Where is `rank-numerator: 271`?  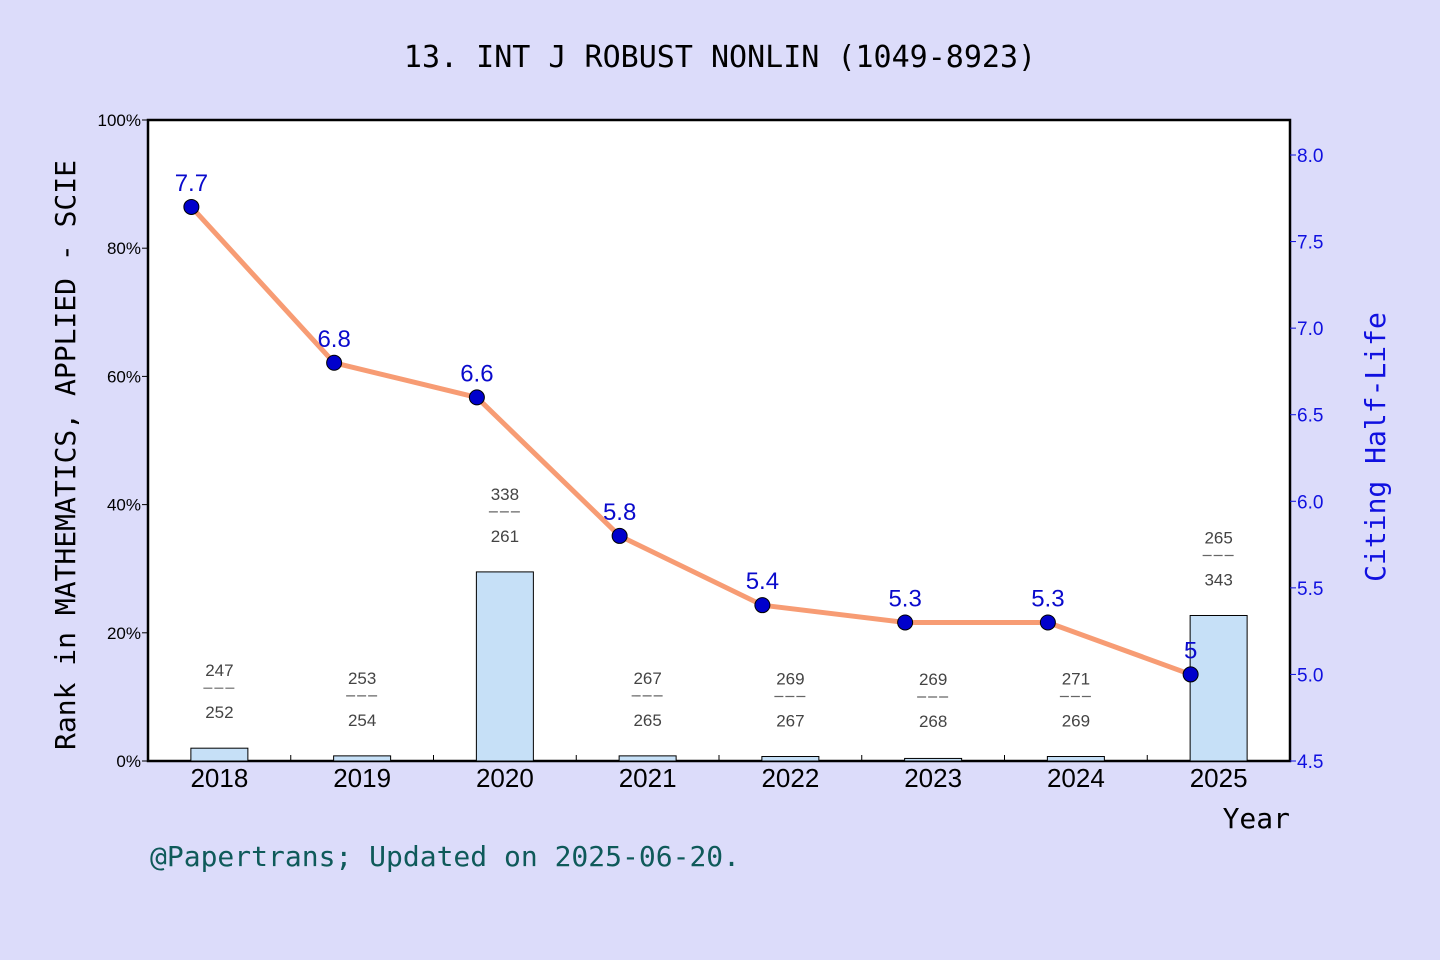 rank-numerator: 271 is located at coordinates (1076, 679).